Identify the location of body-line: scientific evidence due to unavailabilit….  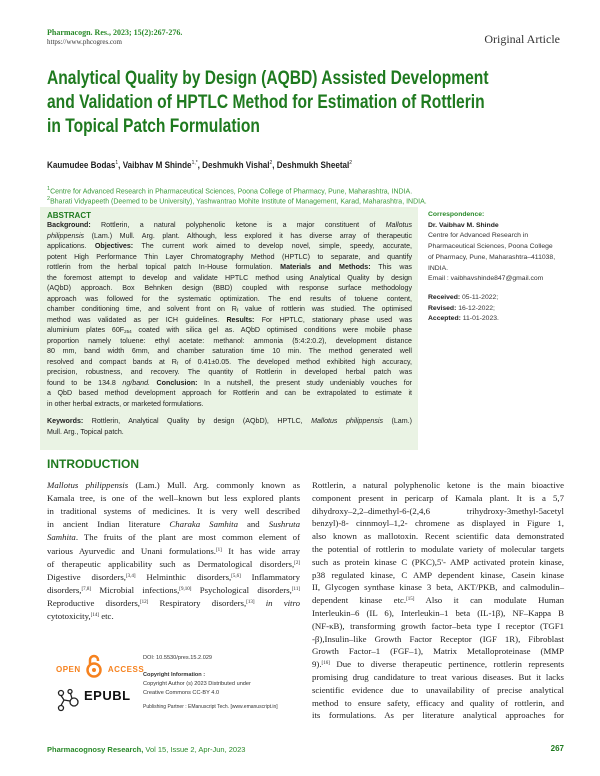
(438, 690).